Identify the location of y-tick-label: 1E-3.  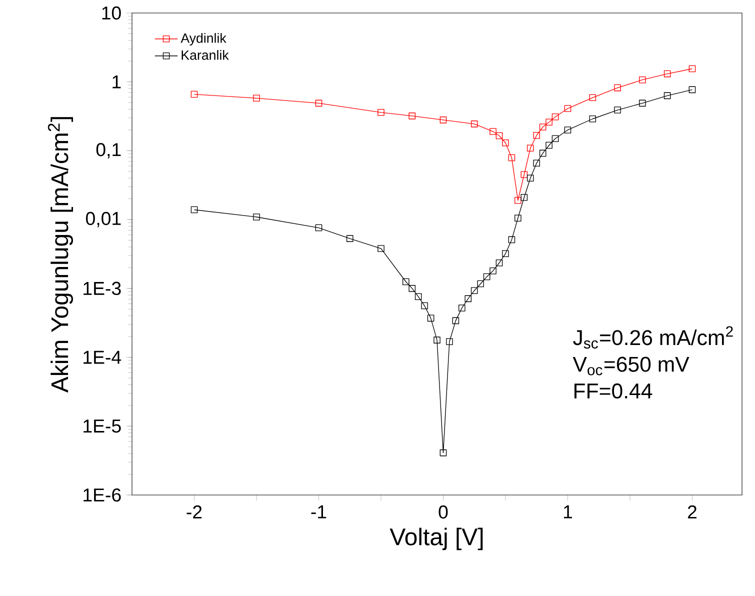
(102, 289).